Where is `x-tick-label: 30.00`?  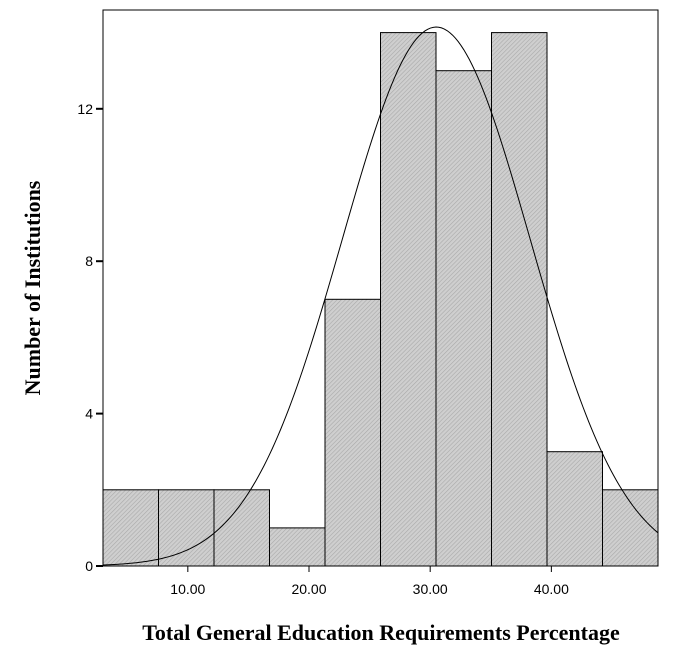 x-tick-label: 30.00 is located at coordinates (430, 589).